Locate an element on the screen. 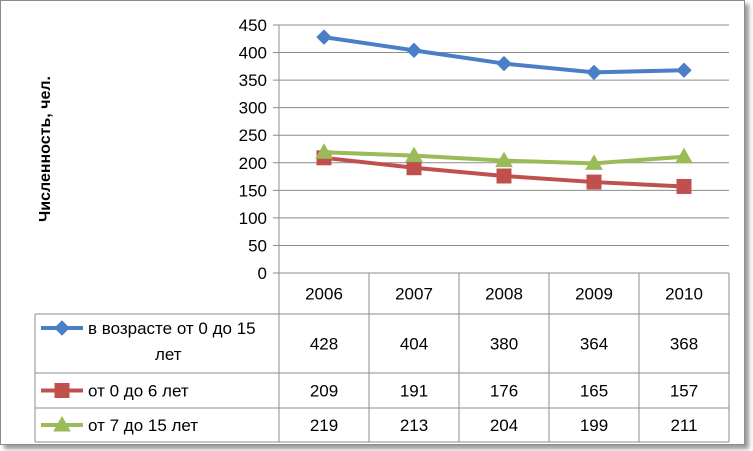  y-tick-label: 100 is located at coordinates (253, 218).